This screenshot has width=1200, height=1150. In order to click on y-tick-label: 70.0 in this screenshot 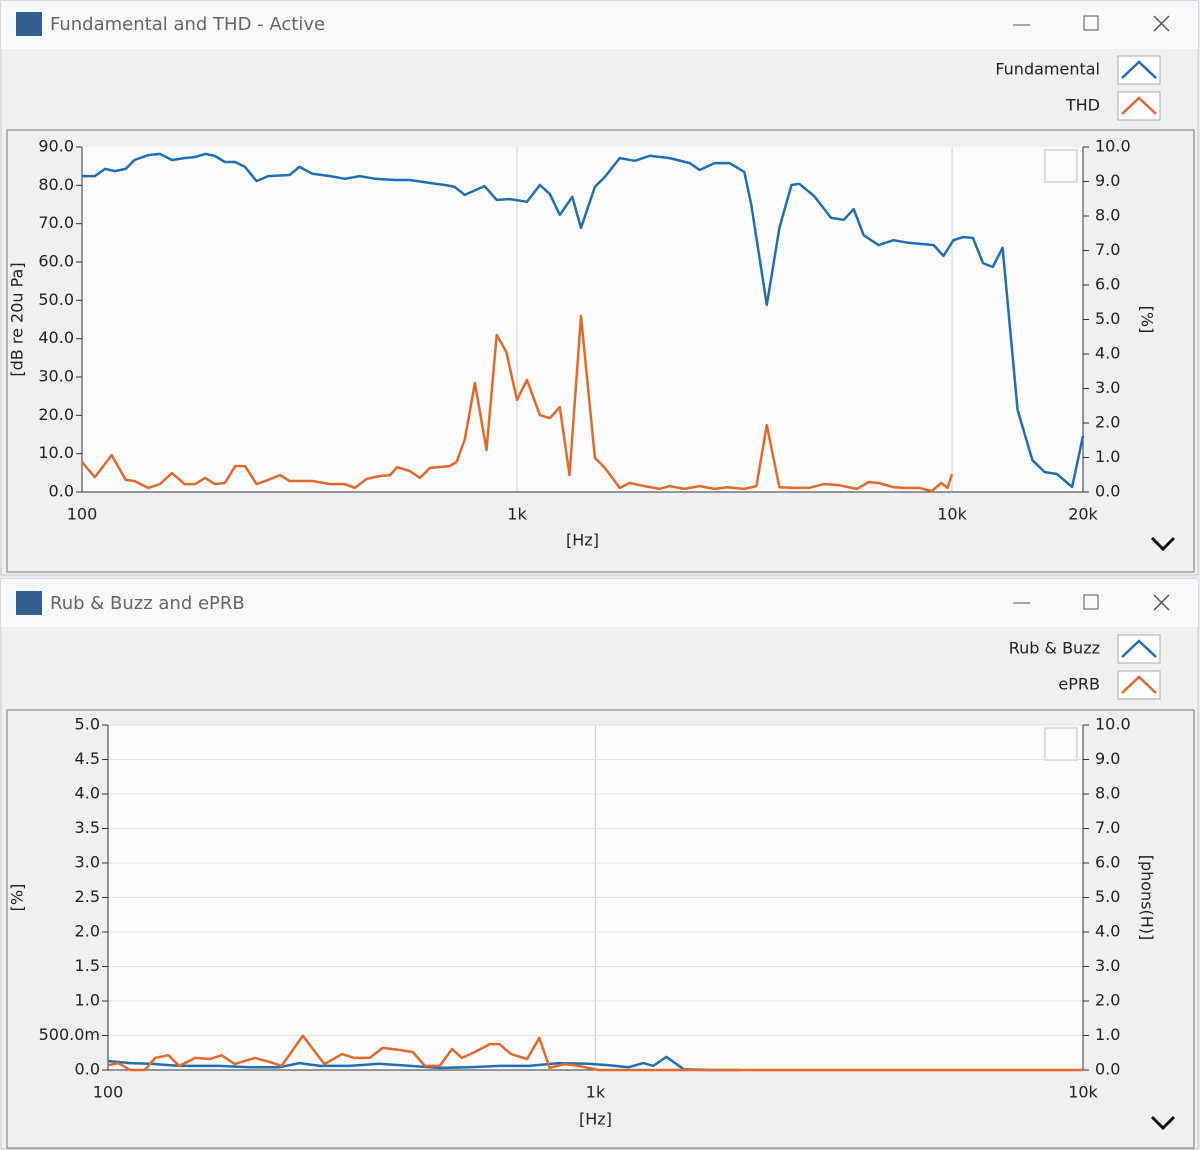, I will do `click(56, 222)`.